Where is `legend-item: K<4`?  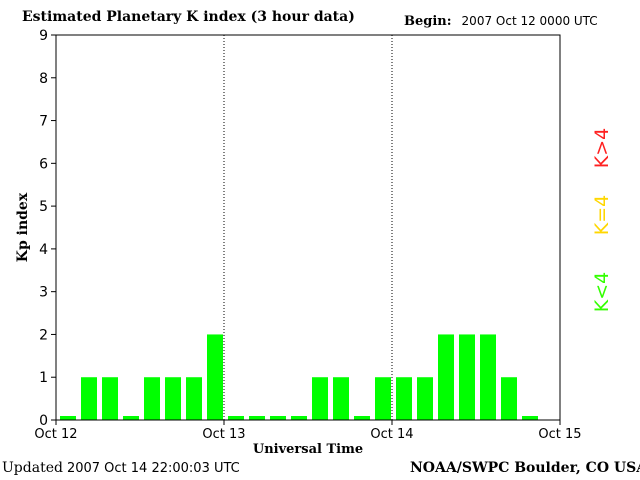 legend-item: K<4 is located at coordinates (602, 292).